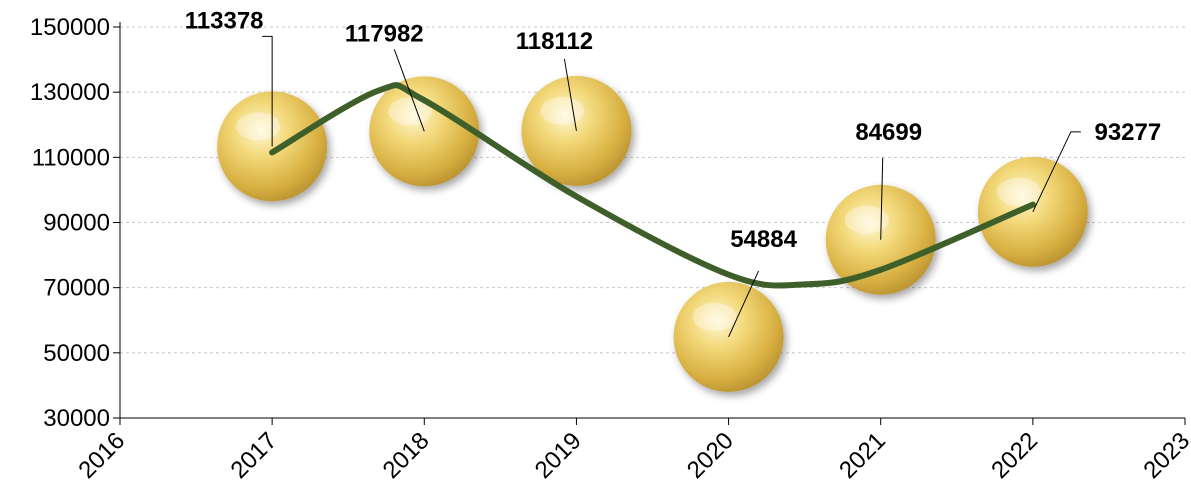  Describe the element at coordinates (224, 20) in the screenshot. I see `data-label: 113378` at that location.